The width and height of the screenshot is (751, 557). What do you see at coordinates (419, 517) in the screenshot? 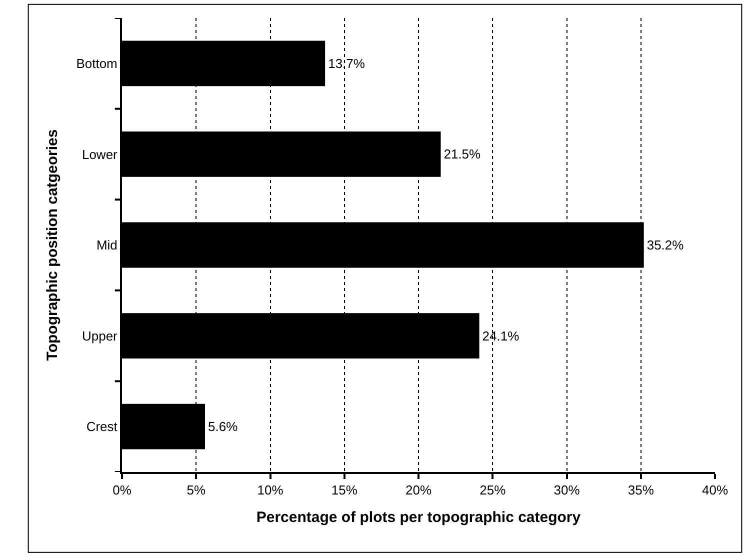
I see `x-axis-title: Percentage of plots per topographic category` at bounding box center [419, 517].